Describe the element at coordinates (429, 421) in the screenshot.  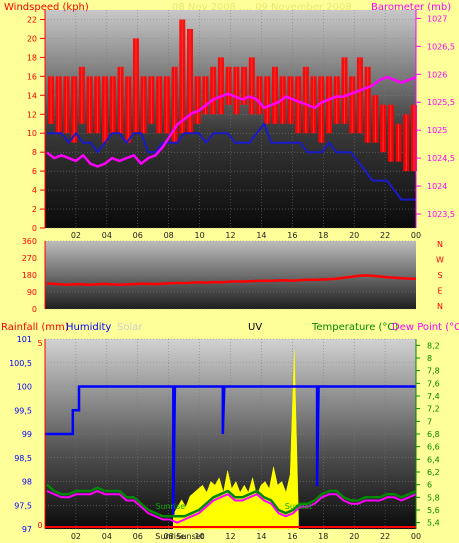
I see `temp-tick-label: 7` at that location.